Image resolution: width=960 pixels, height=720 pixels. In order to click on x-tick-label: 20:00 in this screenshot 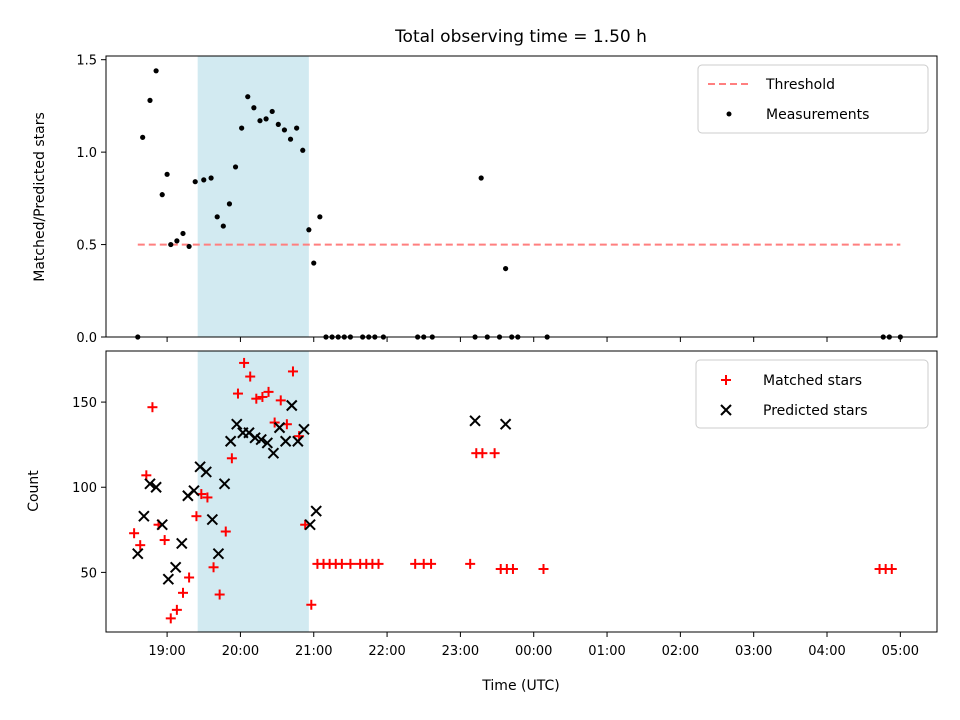, I will do `click(240, 651)`.